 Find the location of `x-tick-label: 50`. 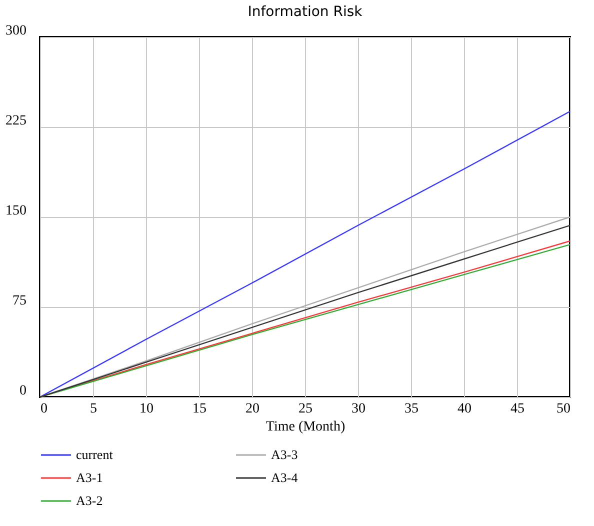

x-tick-label: 50 is located at coordinates (563, 409).